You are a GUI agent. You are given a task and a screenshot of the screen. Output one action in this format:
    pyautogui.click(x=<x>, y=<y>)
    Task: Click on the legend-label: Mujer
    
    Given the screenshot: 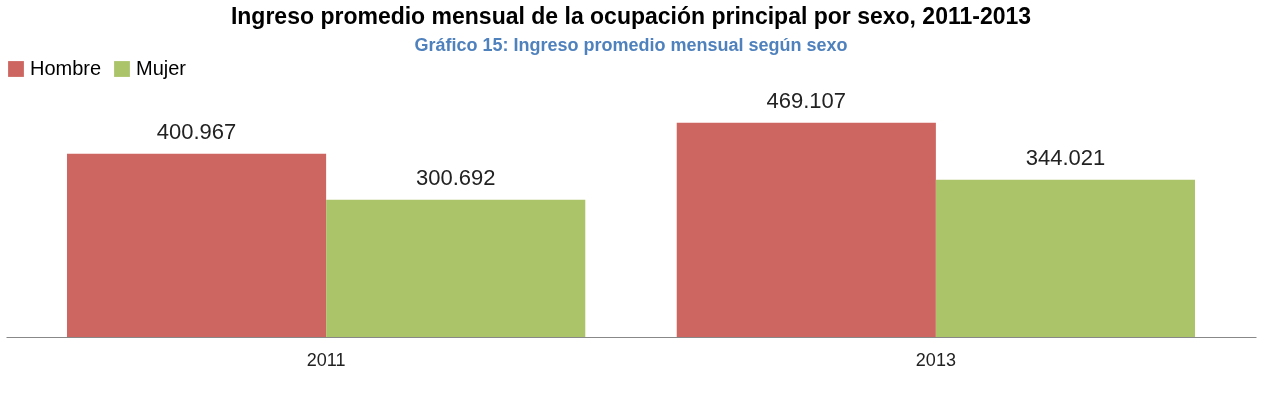 What is the action you would take?
    pyautogui.click(x=161, y=68)
    